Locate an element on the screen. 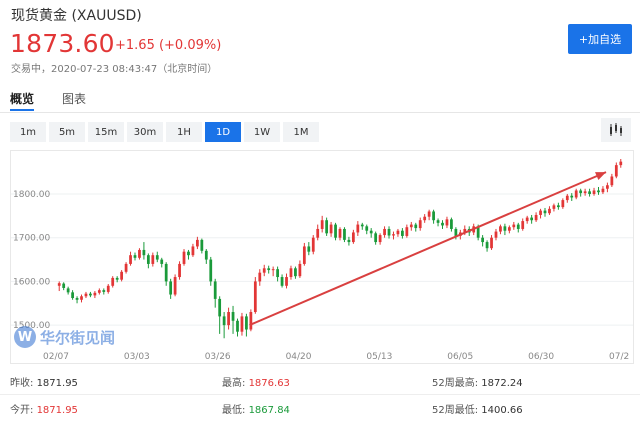  week52-high-value: 1872.24 is located at coordinates (502, 383).